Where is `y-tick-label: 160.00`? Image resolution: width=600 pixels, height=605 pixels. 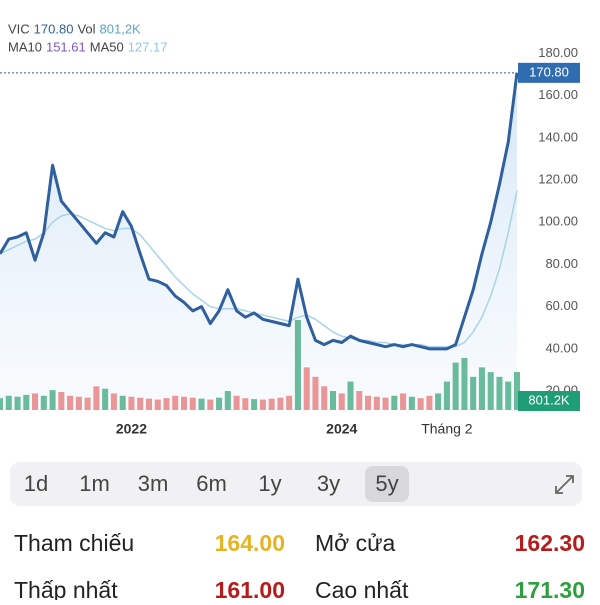 y-tick-label: 160.00 is located at coordinates (558, 94).